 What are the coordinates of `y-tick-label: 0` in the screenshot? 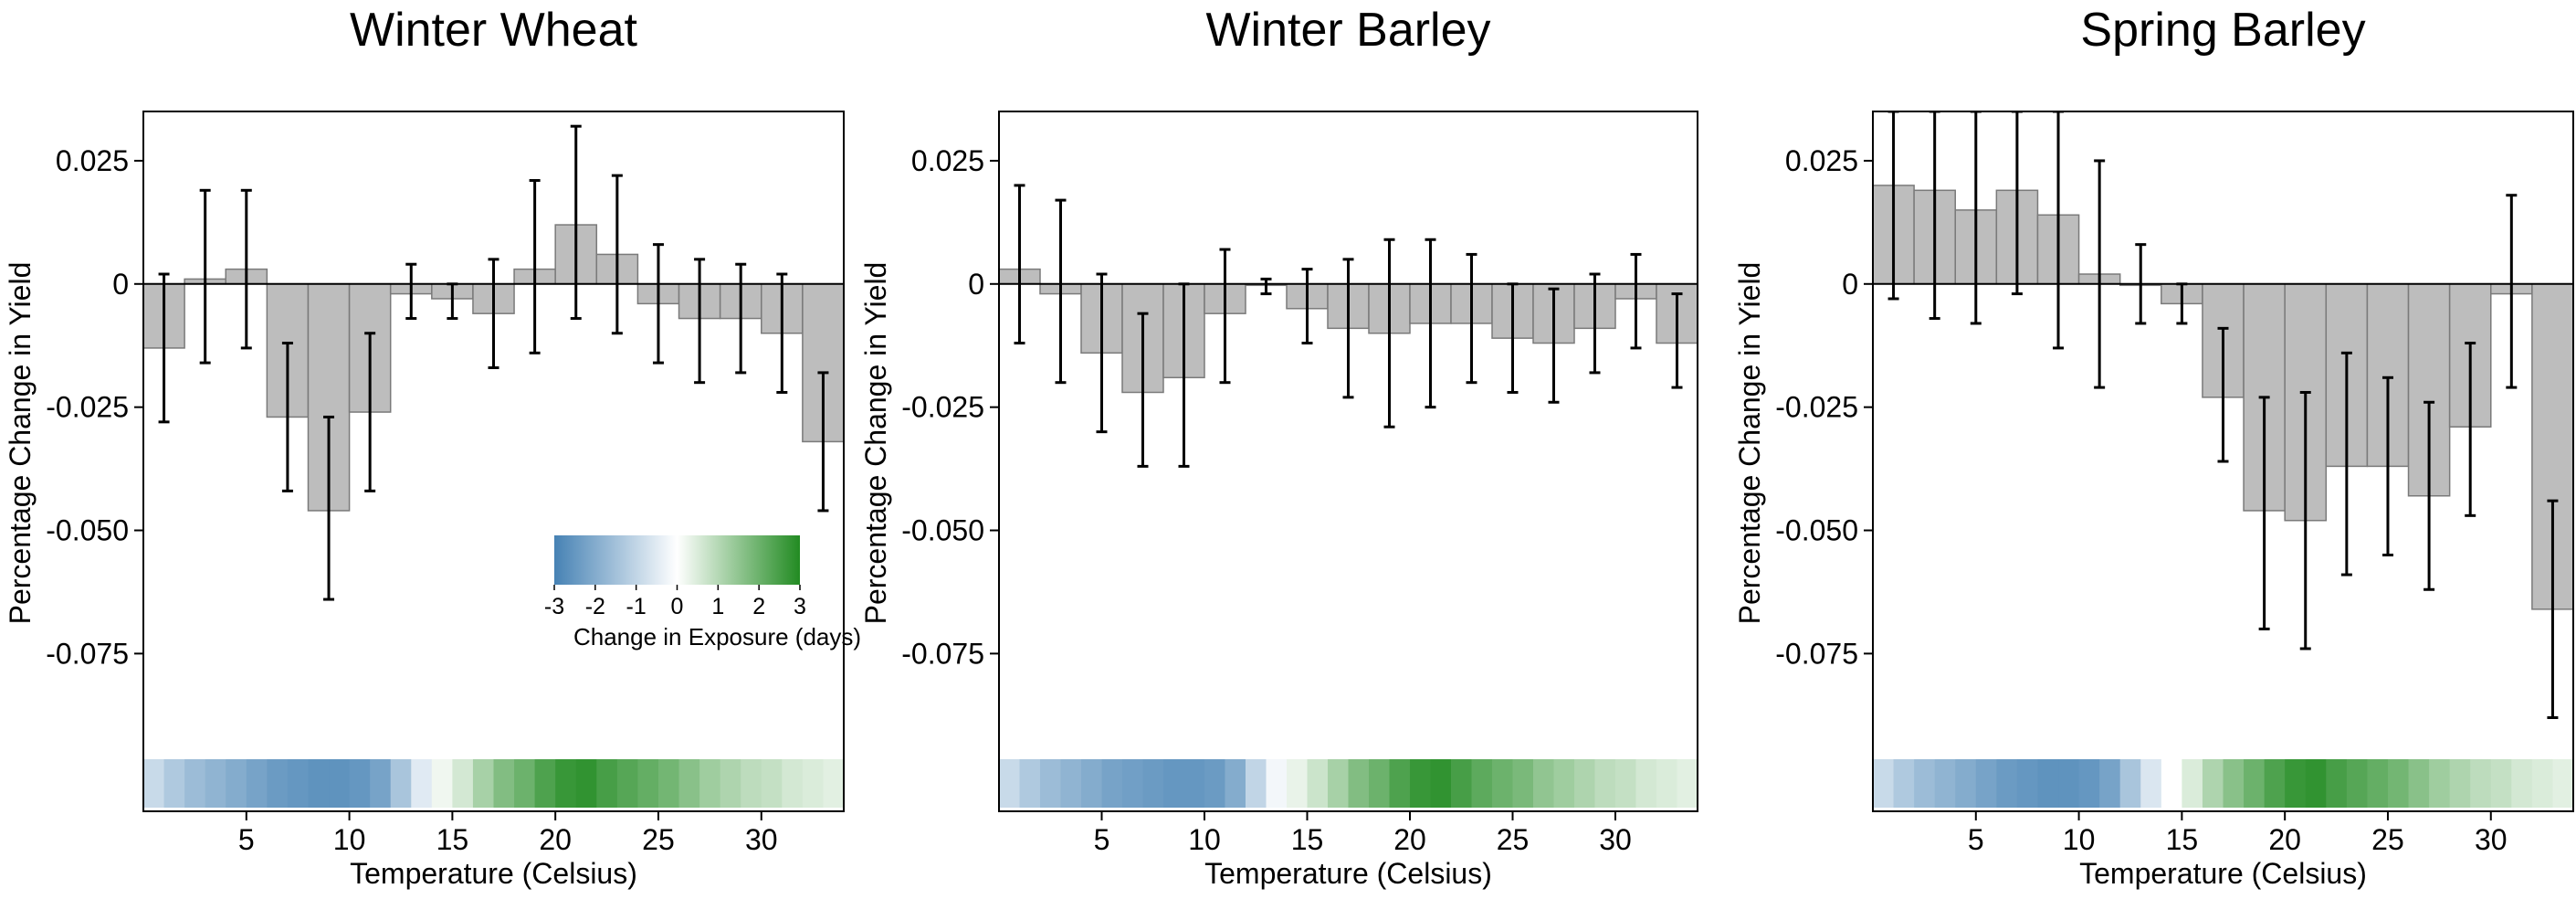 It's located at (1850, 284).